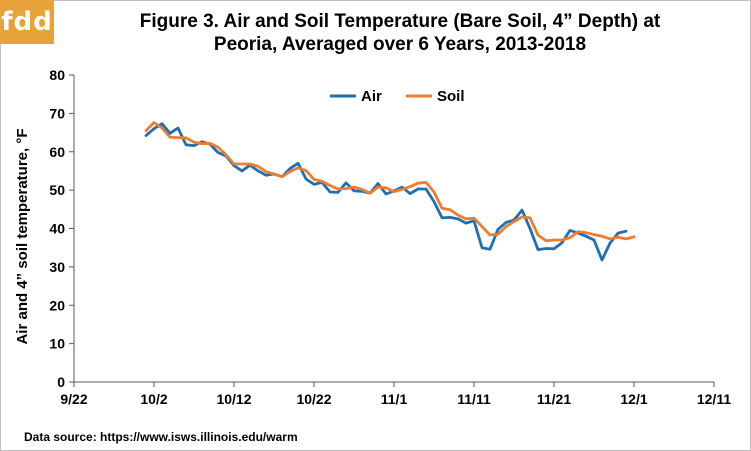 The height and width of the screenshot is (451, 751). What do you see at coordinates (400, 44) in the screenshot?
I see `chart-title-line-2: Peoria, Averaged over 6 Years, 2013-2018` at bounding box center [400, 44].